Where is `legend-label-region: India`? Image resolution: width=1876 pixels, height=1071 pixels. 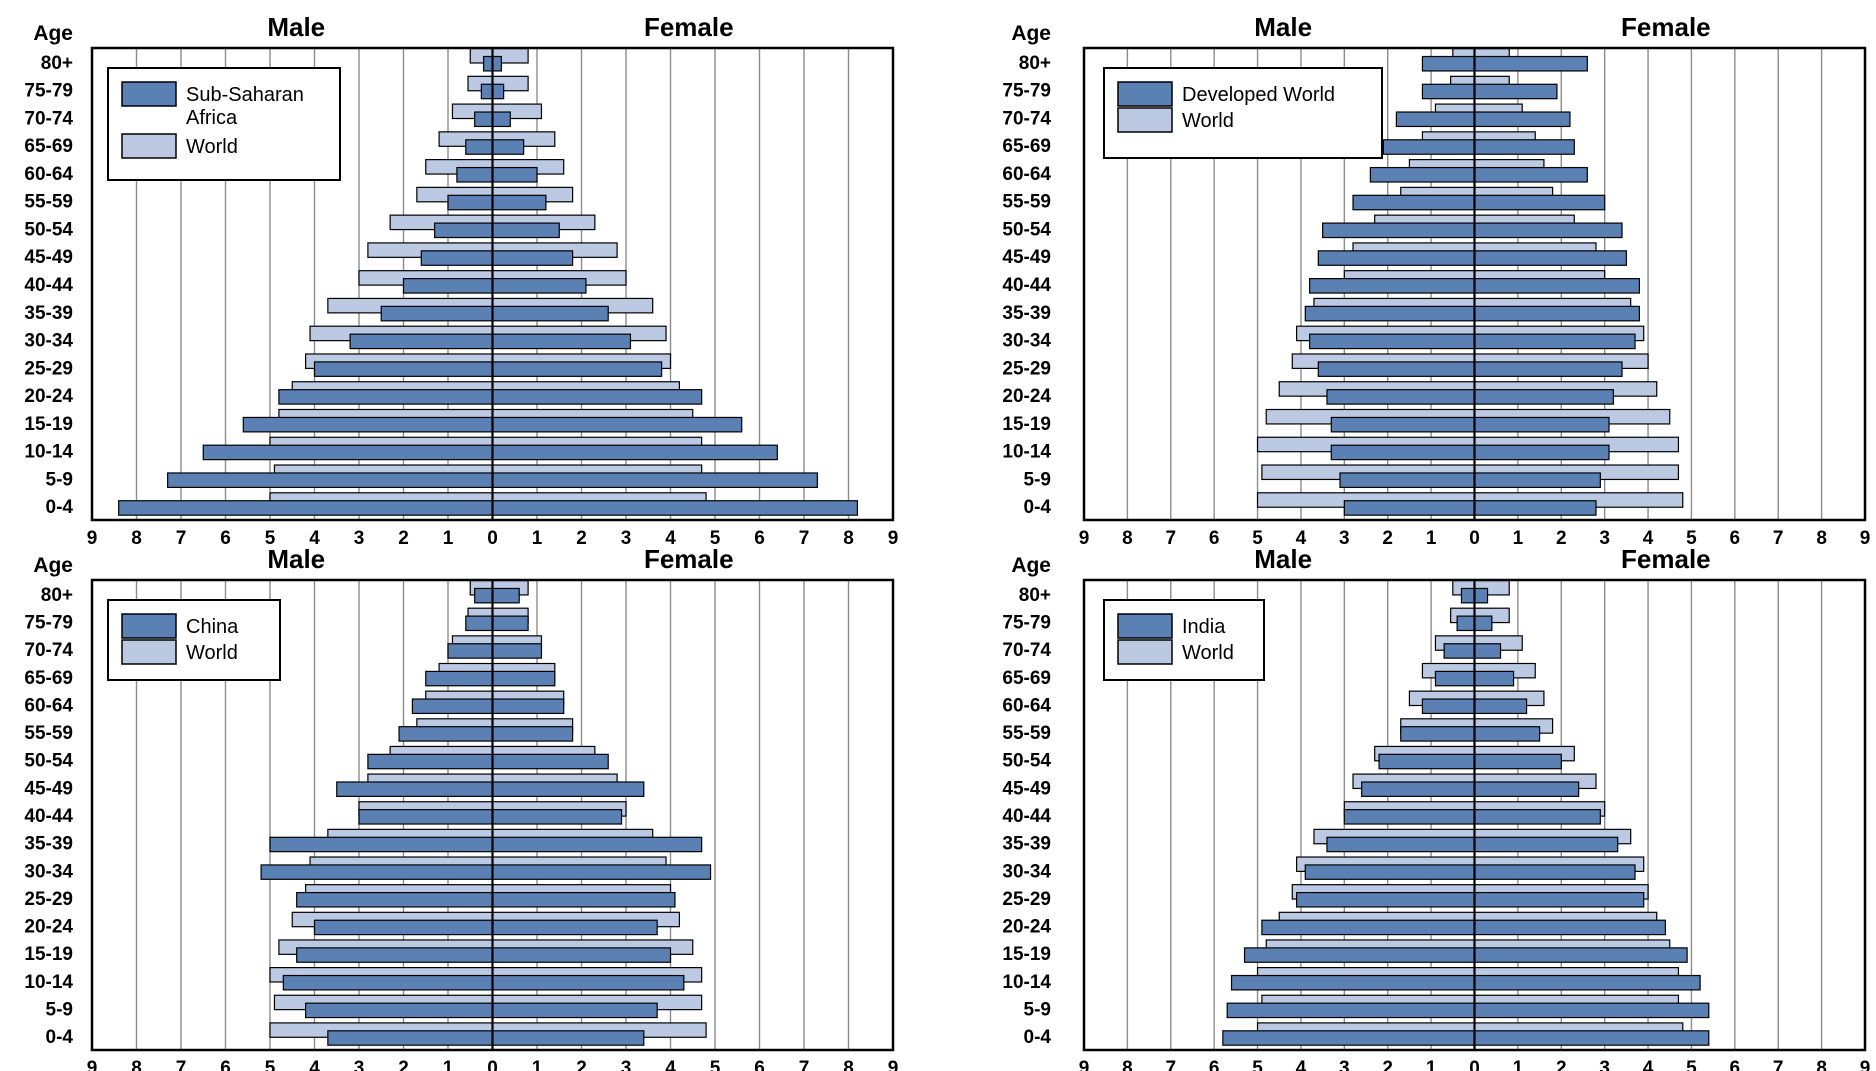
legend-label-region: India is located at coordinates (1204, 627).